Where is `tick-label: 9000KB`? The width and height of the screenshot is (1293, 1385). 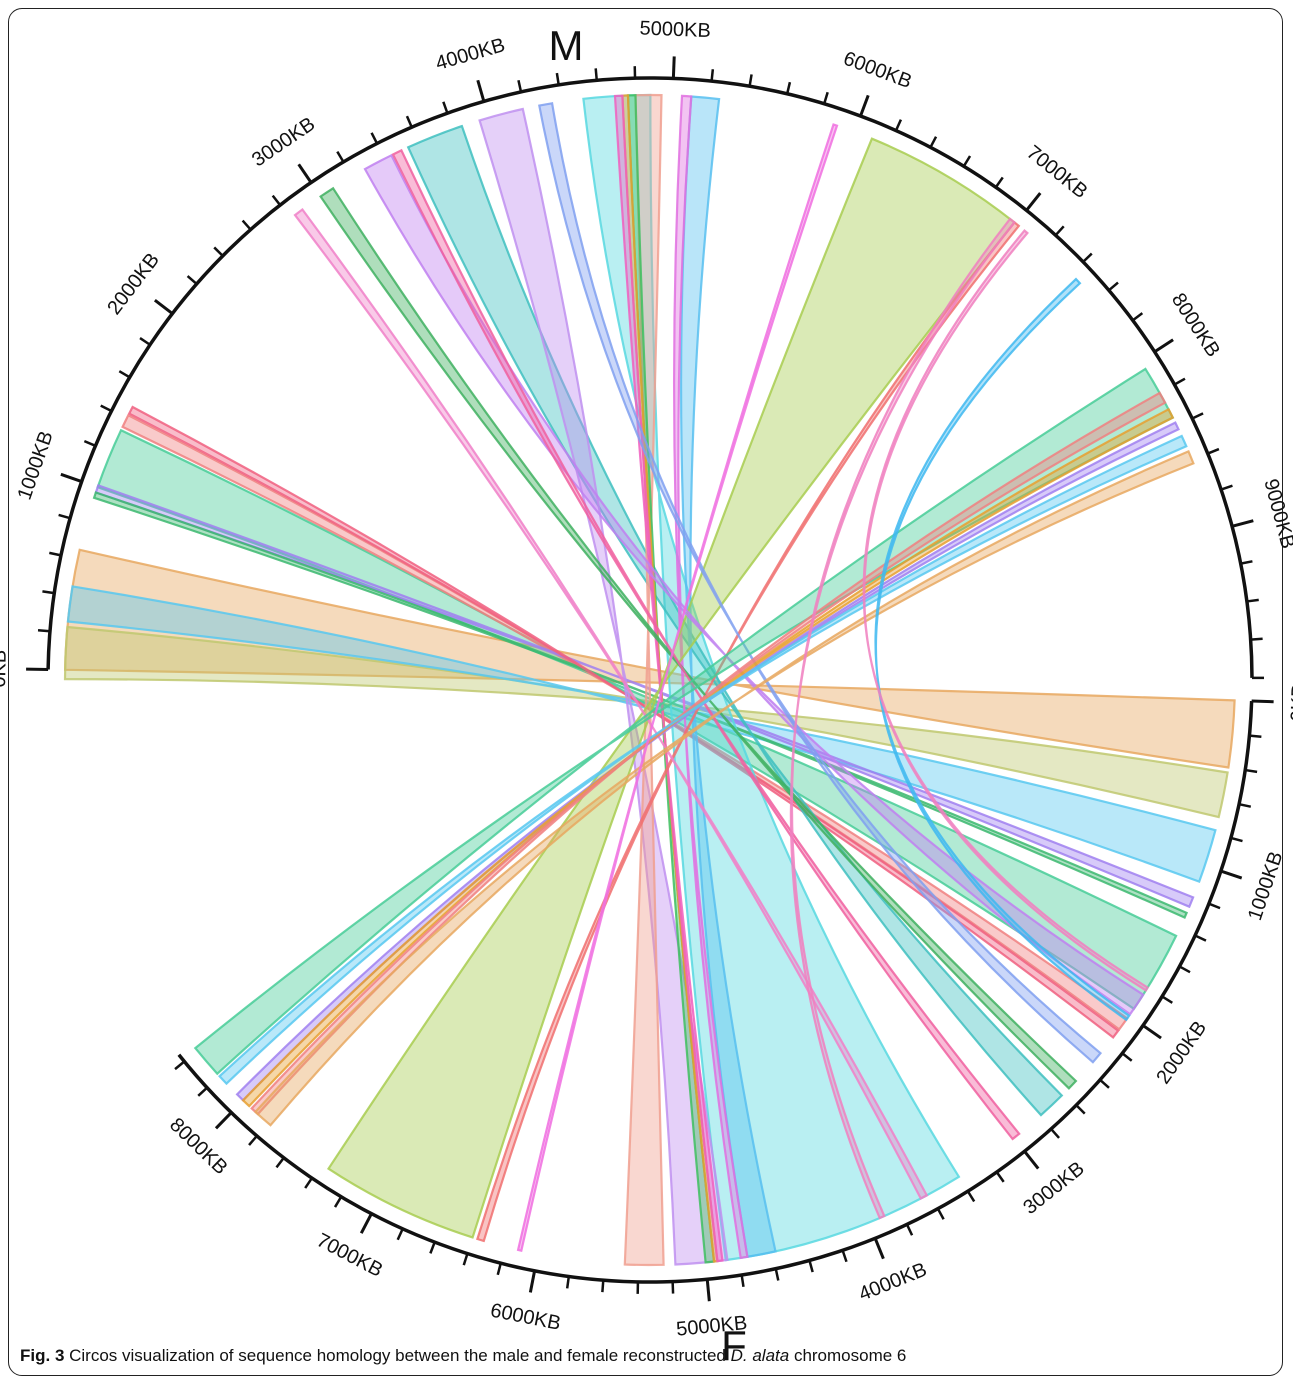
tick-label: 9000KB is located at coordinates (1276, 514).